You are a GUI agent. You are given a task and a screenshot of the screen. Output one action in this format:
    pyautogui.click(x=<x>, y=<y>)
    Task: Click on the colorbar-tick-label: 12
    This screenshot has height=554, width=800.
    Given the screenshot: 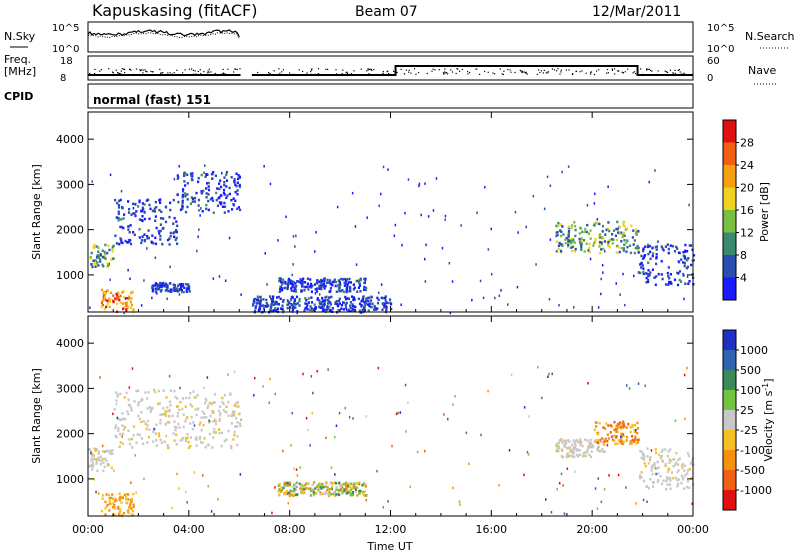 What is the action you would take?
    pyautogui.click(x=747, y=233)
    